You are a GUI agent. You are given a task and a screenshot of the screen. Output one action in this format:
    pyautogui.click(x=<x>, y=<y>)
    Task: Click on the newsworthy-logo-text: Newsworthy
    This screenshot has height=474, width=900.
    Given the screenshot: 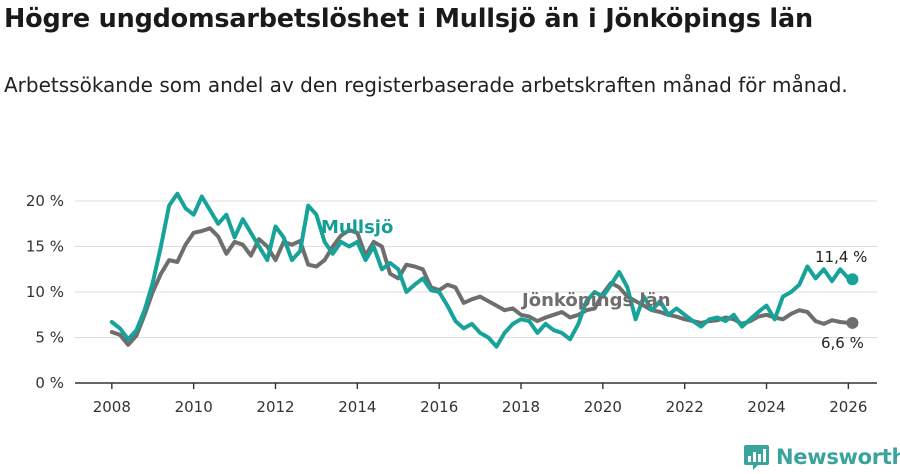 What is the action you would take?
    pyautogui.click(x=838, y=457)
    